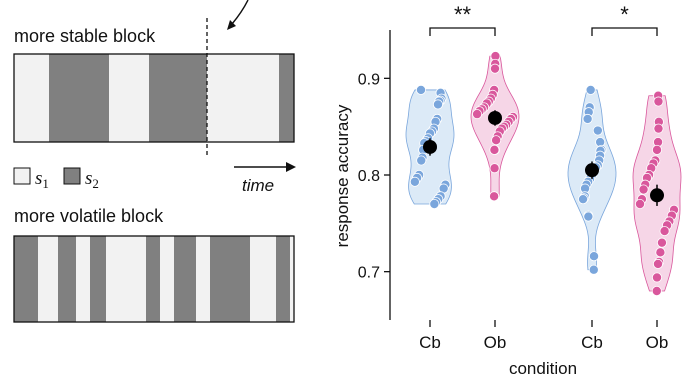  I want to click on volatile-block-outline, so click(154, 279).